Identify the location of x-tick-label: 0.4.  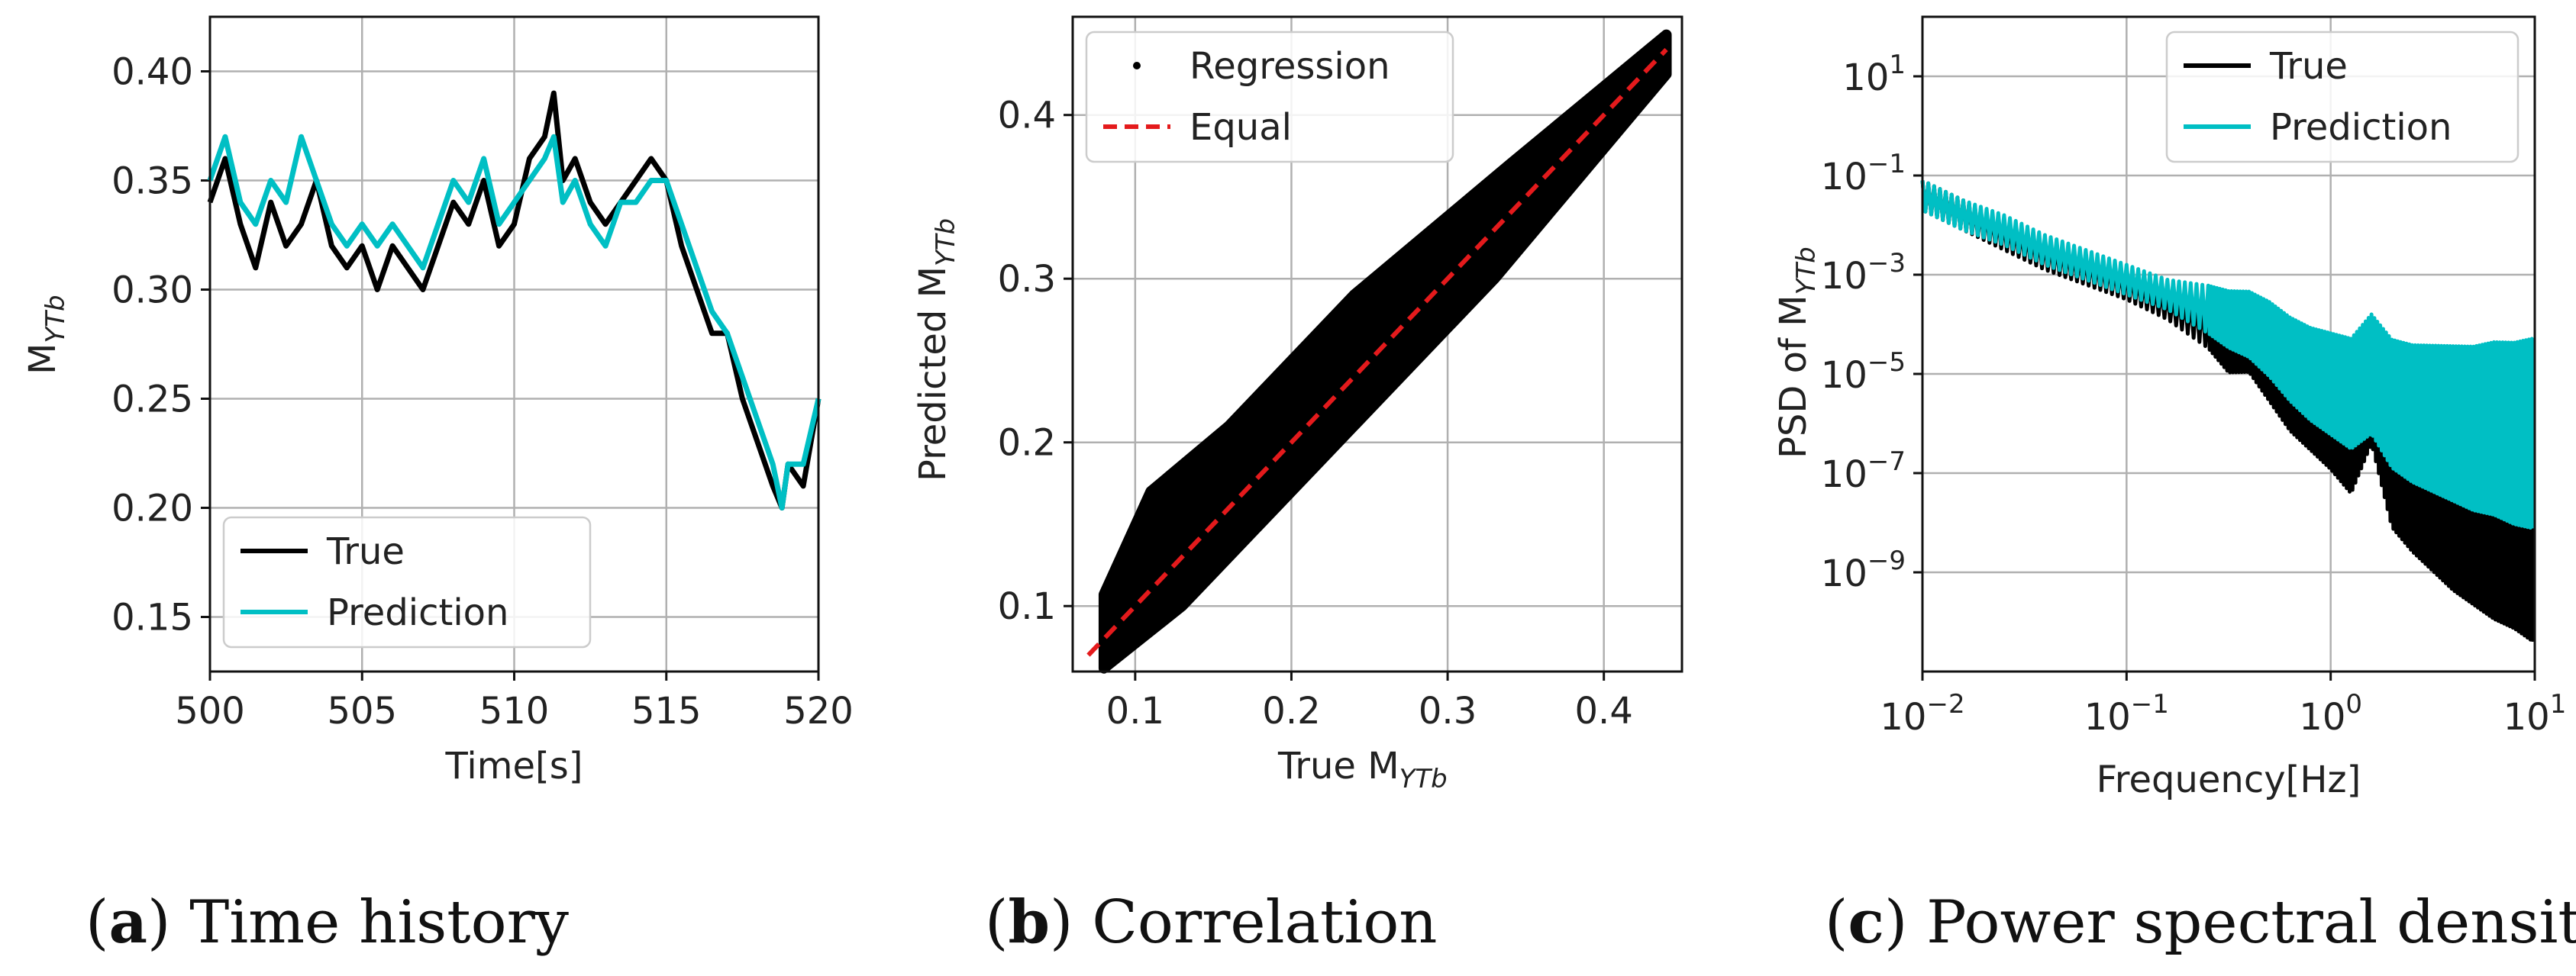
(1604, 711).